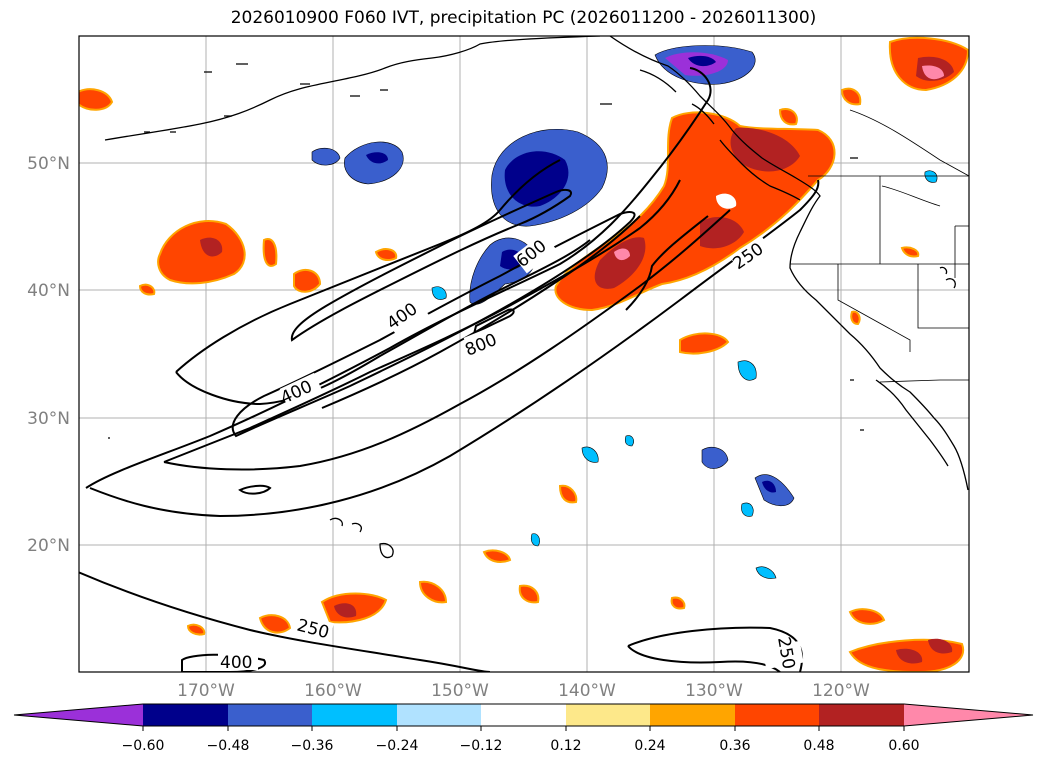 Image resolution: width=1047 pixels, height=765 pixels. Describe the element at coordinates (714, 691) in the screenshot. I see `lon-label-130w: 130°W` at that location.